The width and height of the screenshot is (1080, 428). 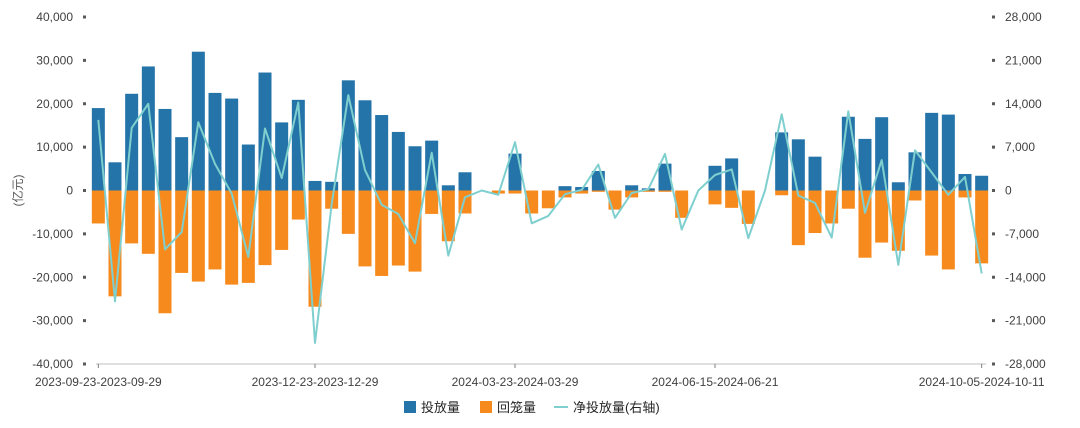 What do you see at coordinates (440, 407) in the screenshot?
I see `legend-label: 投放量` at bounding box center [440, 407].